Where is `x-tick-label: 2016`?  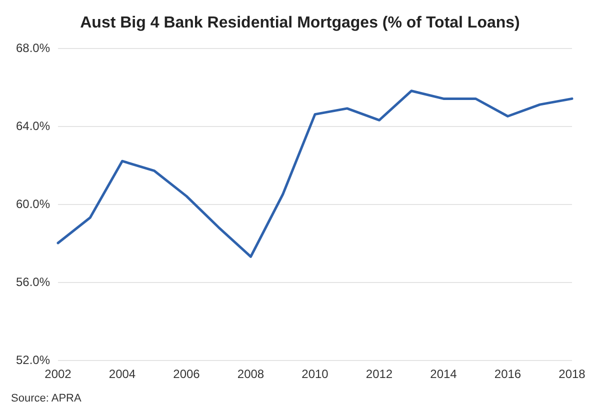
x-tick-label: 2016 is located at coordinates (508, 374).